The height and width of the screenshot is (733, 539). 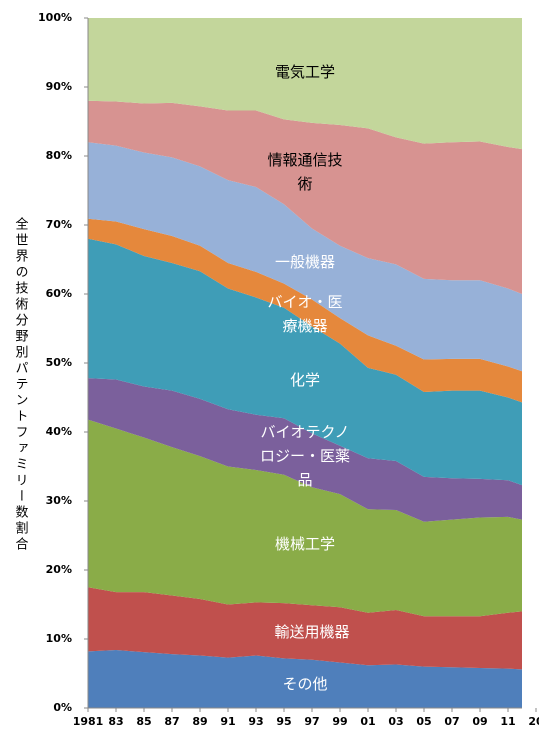 What do you see at coordinates (507, 721) in the screenshot?
I see `x-tick-label: 11` at bounding box center [507, 721].